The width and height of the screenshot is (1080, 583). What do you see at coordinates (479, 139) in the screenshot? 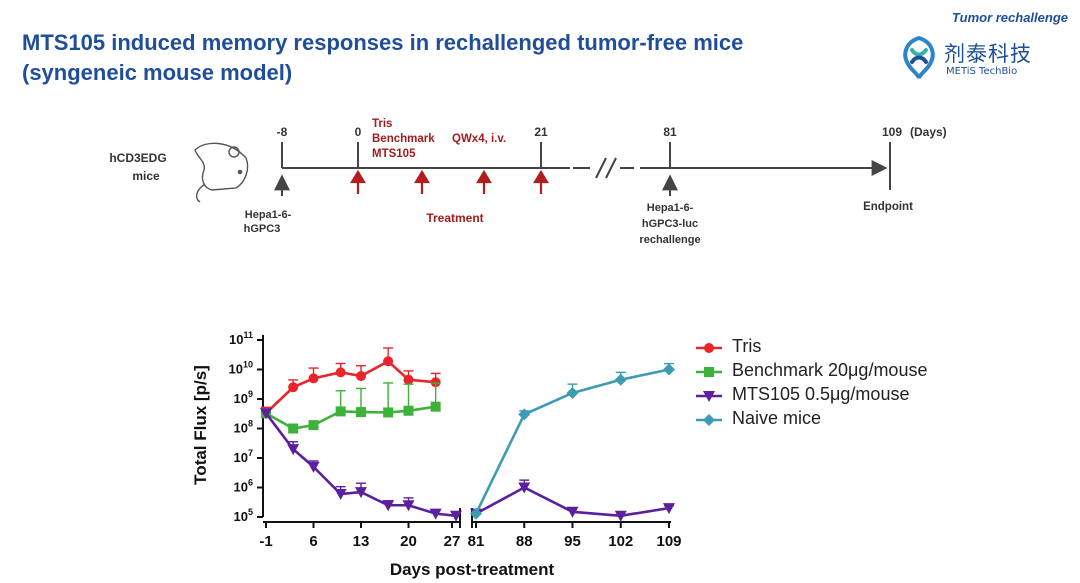
I see `dosing-schedule: QWx4, i.v.` at bounding box center [479, 139].